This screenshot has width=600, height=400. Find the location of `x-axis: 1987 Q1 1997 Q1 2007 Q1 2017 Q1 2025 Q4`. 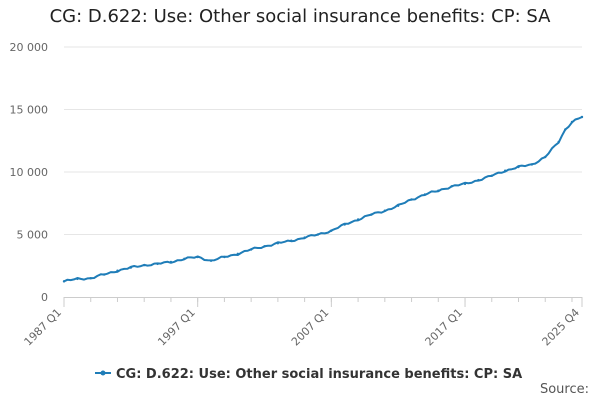

x-axis: 1987 Q1 1997 Q1 2007 Q1 2017 Q1 2025 Q4 is located at coordinates (302, 322).